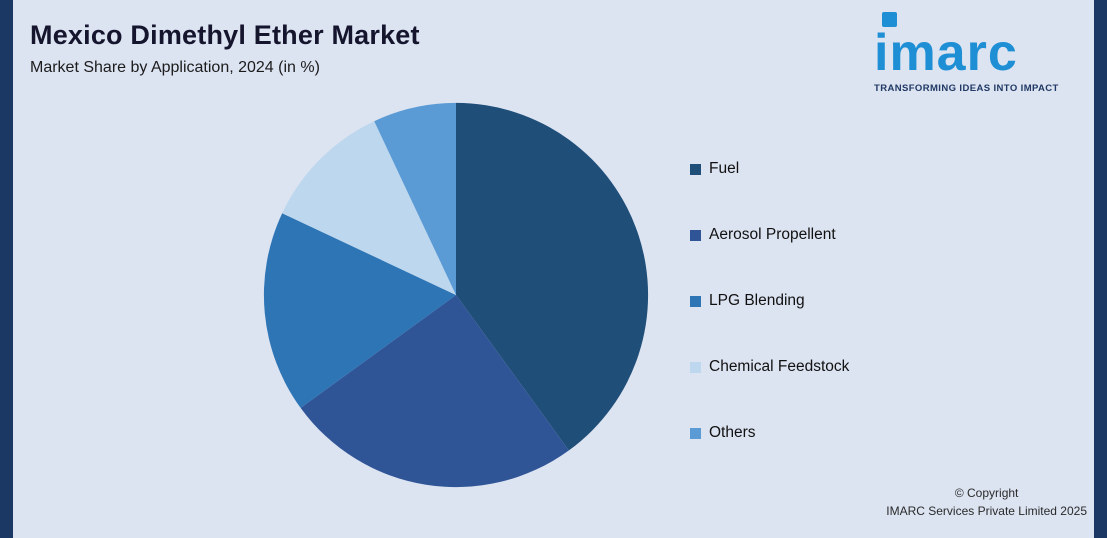 The width and height of the screenshot is (1107, 538). Describe the element at coordinates (359, 310) in the screenshot. I see `pie-slice-lpg-blending` at that location.